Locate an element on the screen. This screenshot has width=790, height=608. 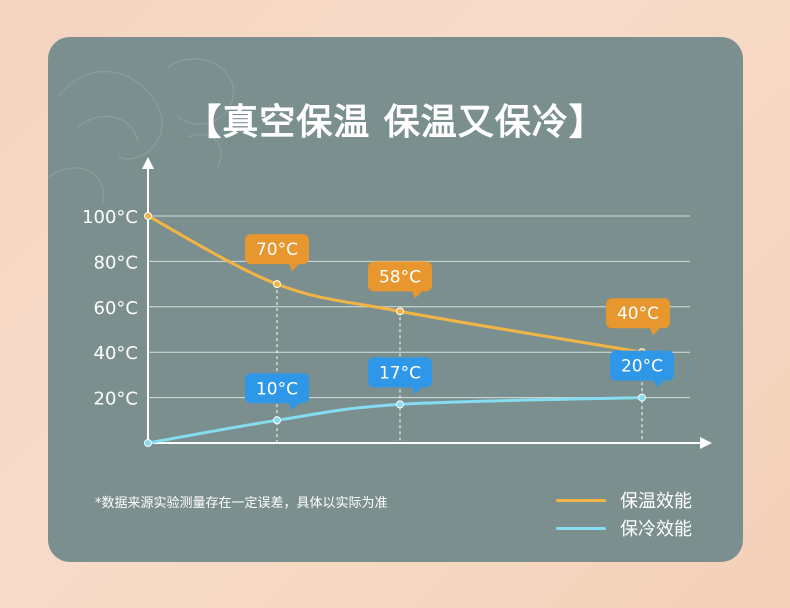
legend-label-hot: 保温效能 is located at coordinates (656, 501).